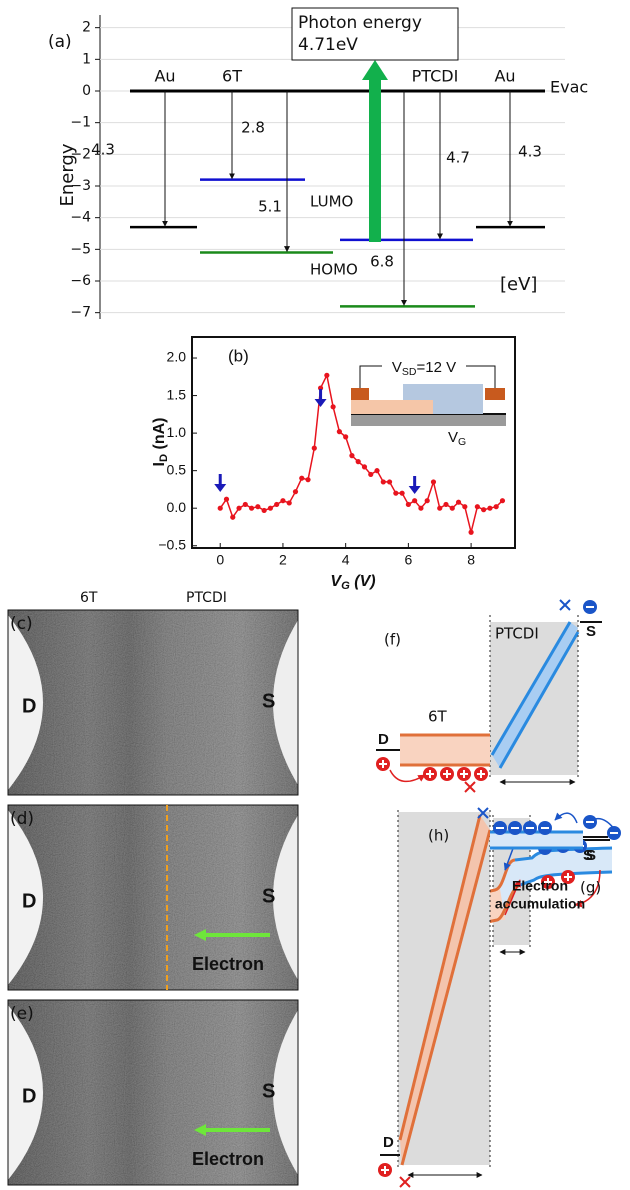 The height and width of the screenshot is (1190, 630). I want to click on material-label: PTCDI, so click(435, 76).